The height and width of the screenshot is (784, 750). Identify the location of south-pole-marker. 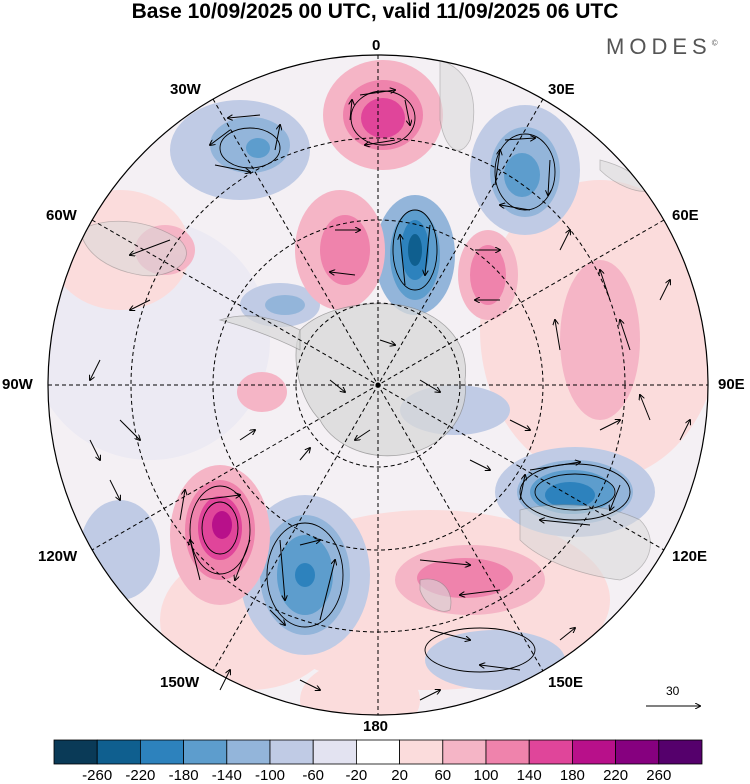
(378, 385).